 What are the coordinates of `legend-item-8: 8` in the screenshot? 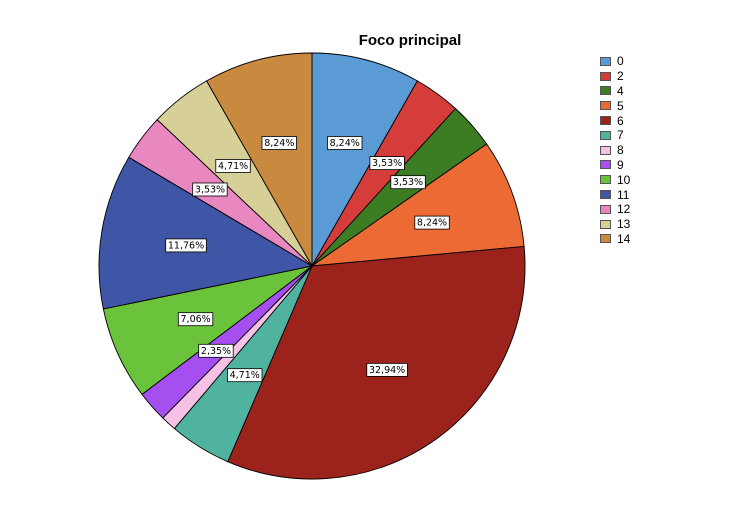 It's located at (615, 150).